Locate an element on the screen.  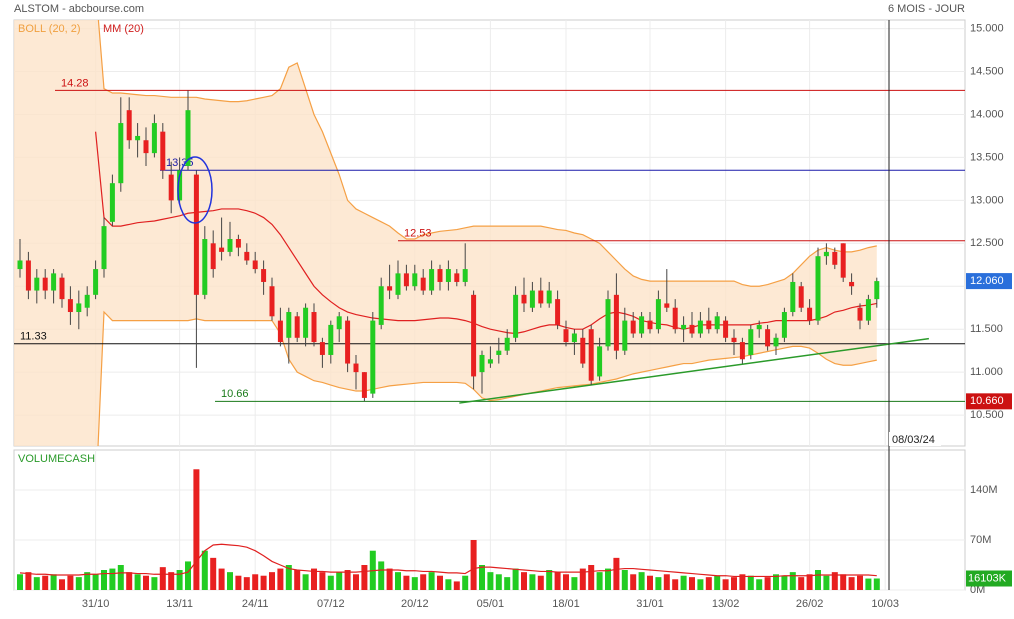
y-tick-label: 140M is located at coordinates (984, 490).